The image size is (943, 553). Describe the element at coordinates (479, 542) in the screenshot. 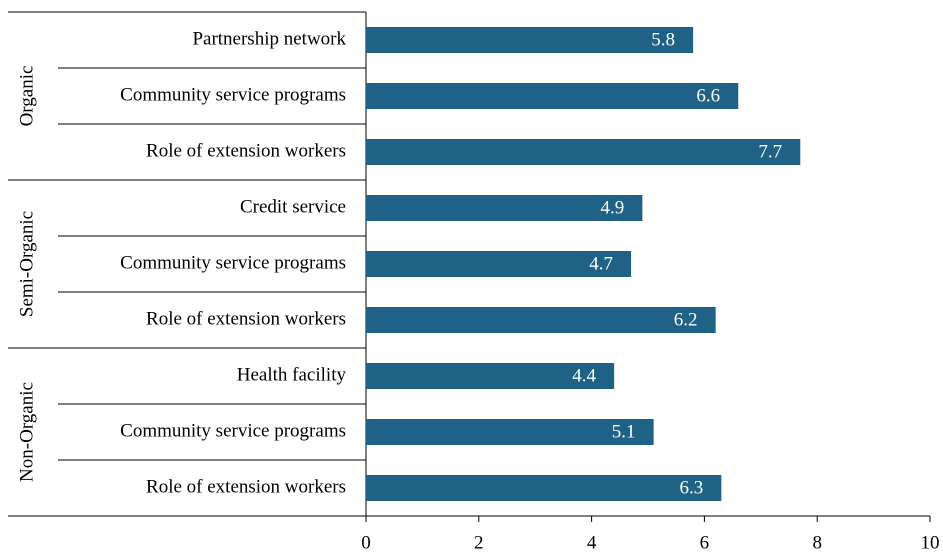

I see `x-tick-label: 2` at that location.